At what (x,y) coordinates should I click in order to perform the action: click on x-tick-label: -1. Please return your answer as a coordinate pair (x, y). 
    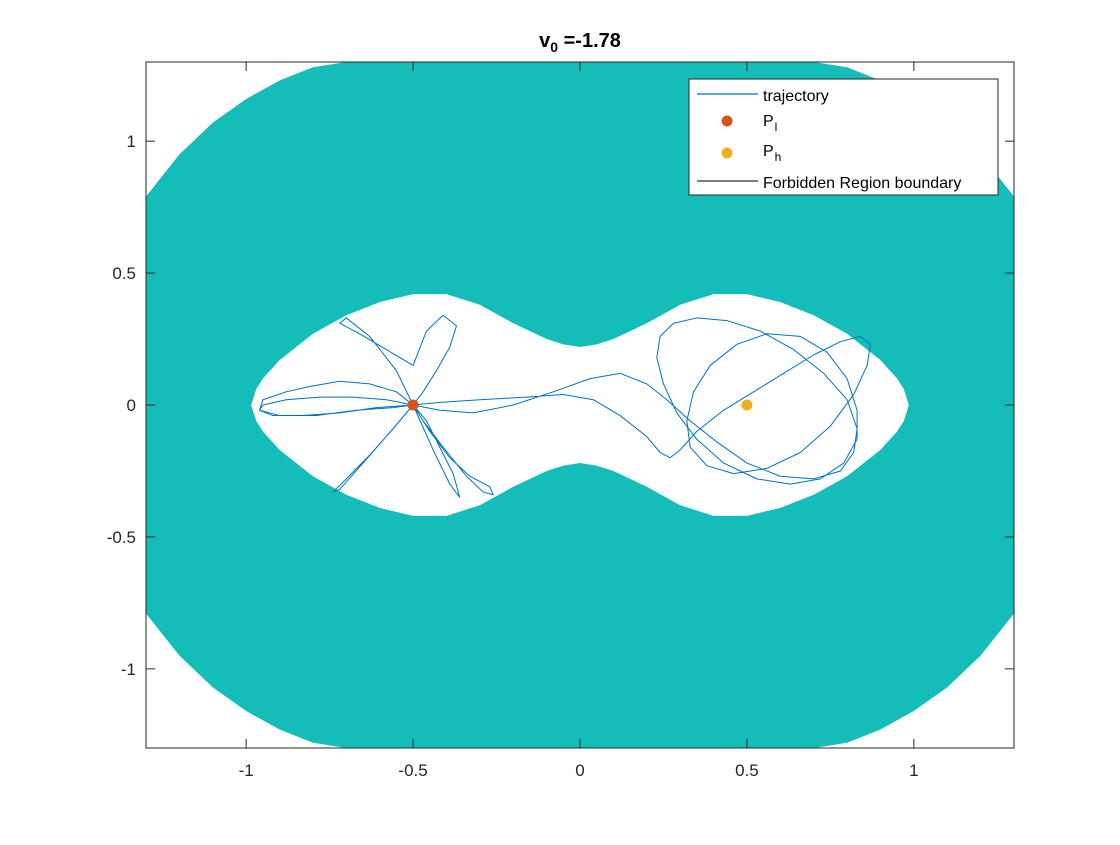
    Looking at the image, I should click on (246, 770).